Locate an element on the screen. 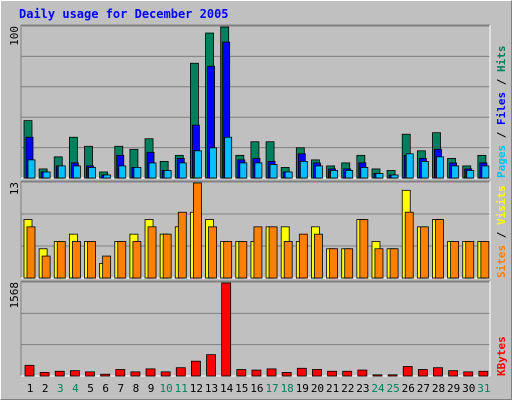 The width and height of the screenshot is (512, 400). x-tick-label: 26 is located at coordinates (408, 388).